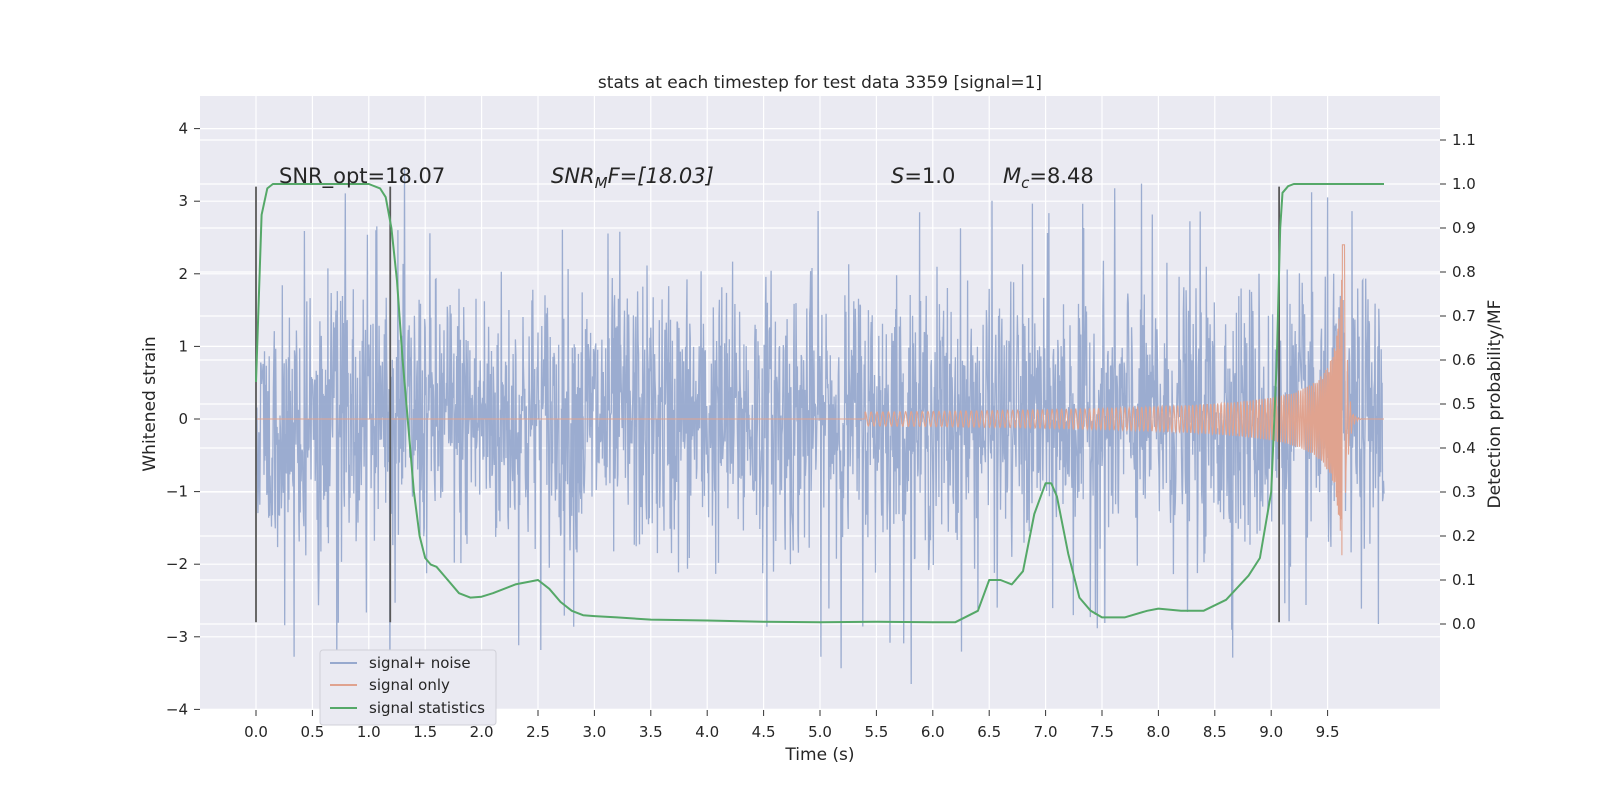 The width and height of the screenshot is (1600, 804). Describe the element at coordinates (1102, 732) in the screenshot. I see `x-tick-label: 7.5` at that location.